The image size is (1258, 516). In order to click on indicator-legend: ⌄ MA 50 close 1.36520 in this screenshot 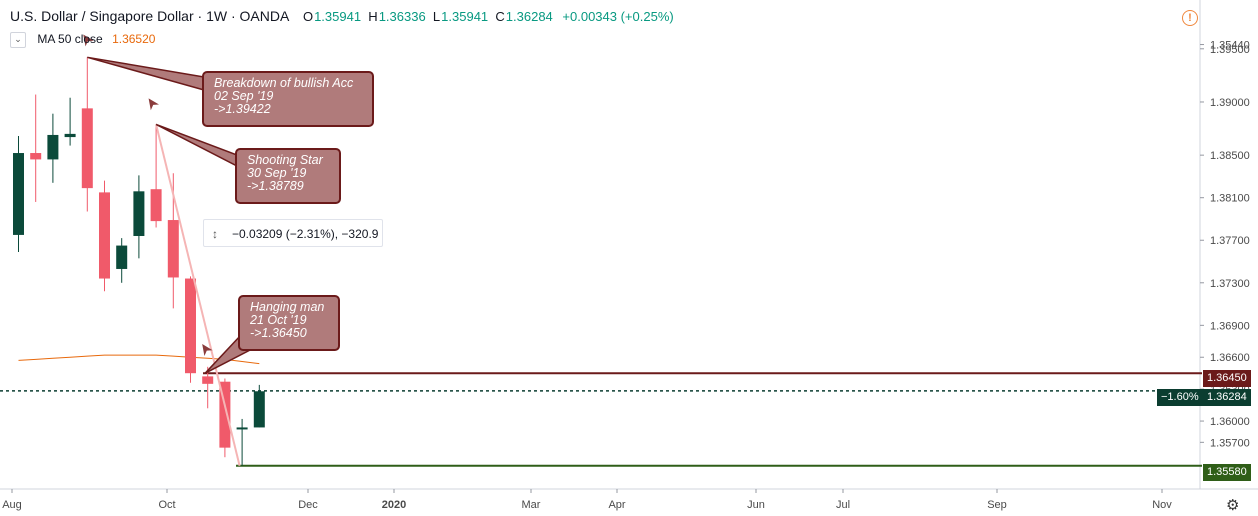, I will do `click(82, 40)`.